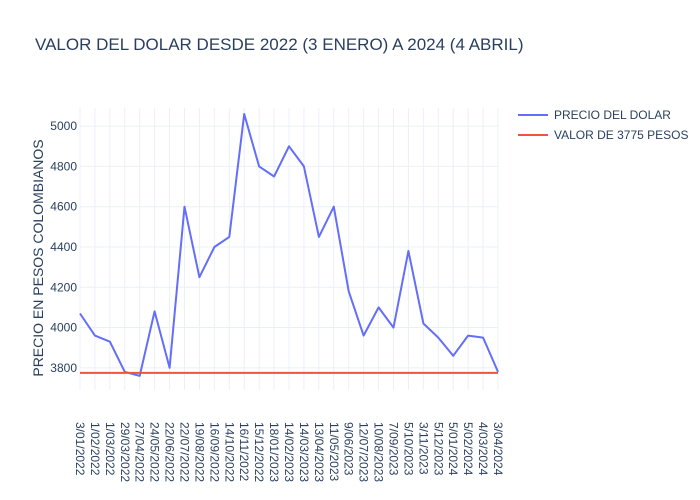 The height and width of the screenshot is (500, 700). I want to click on legend-label: PRECIO DEL DOLAR, so click(612, 115).